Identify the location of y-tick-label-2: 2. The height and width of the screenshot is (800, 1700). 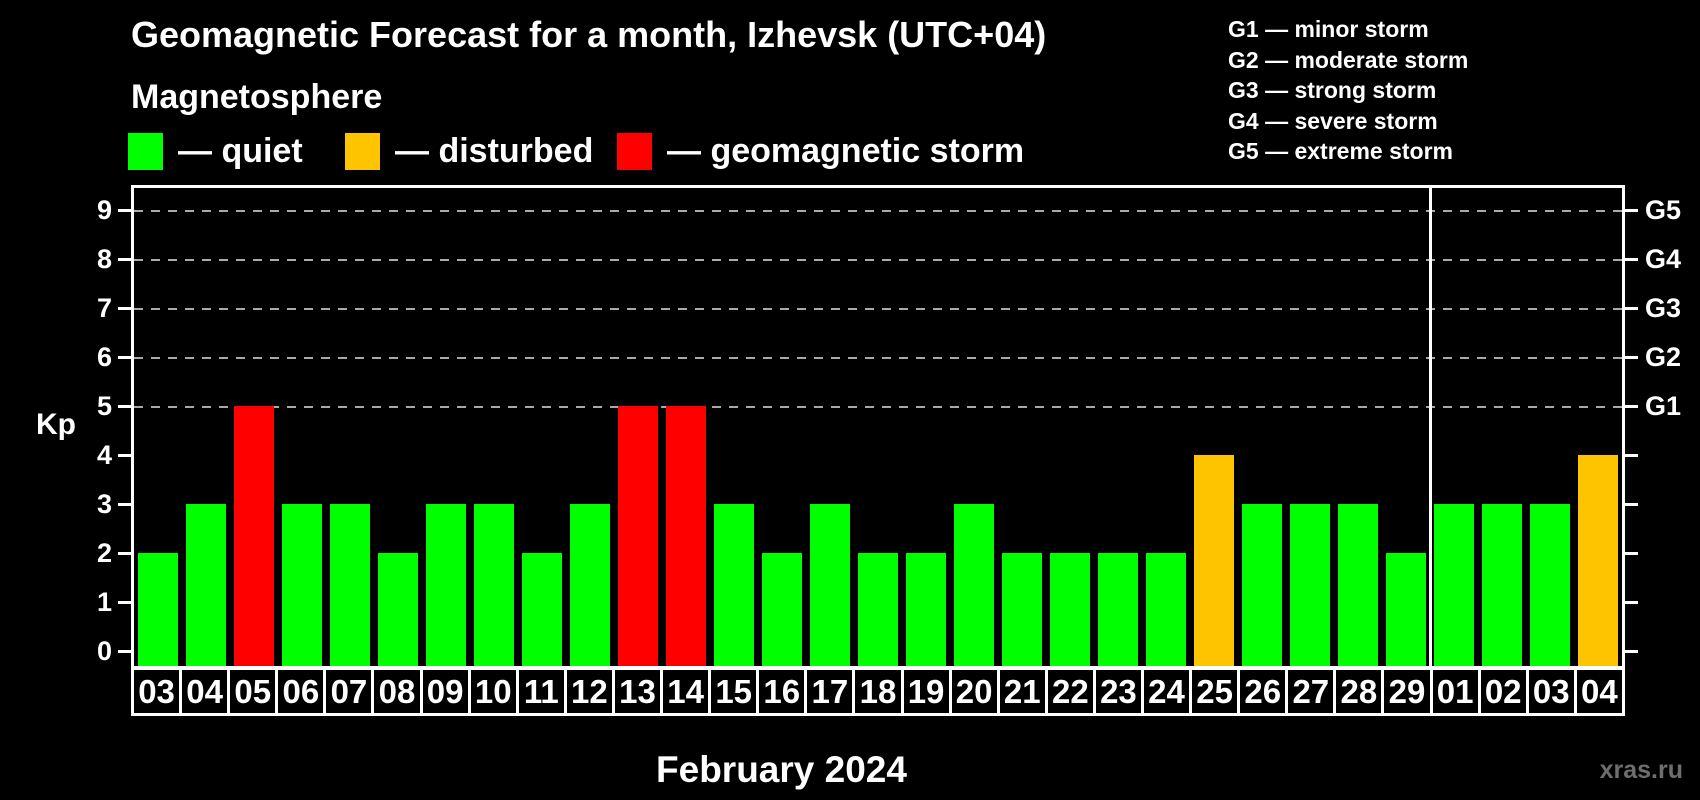
(104, 553).